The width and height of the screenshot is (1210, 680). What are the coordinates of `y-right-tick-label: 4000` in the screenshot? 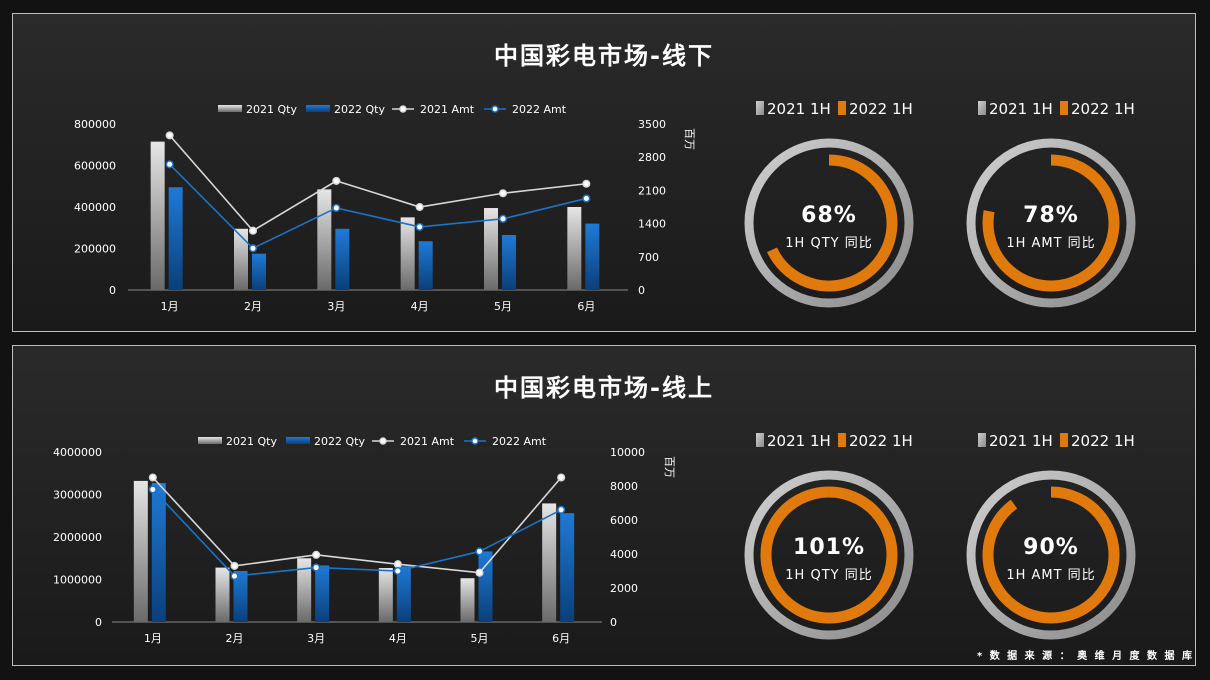 It's located at (624, 554).